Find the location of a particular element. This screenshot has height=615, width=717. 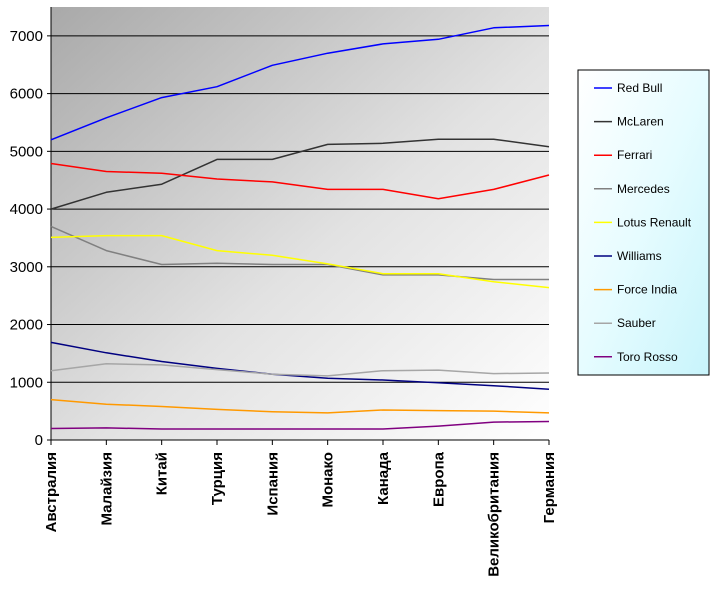

legend-label: Williams is located at coordinates (639, 256).